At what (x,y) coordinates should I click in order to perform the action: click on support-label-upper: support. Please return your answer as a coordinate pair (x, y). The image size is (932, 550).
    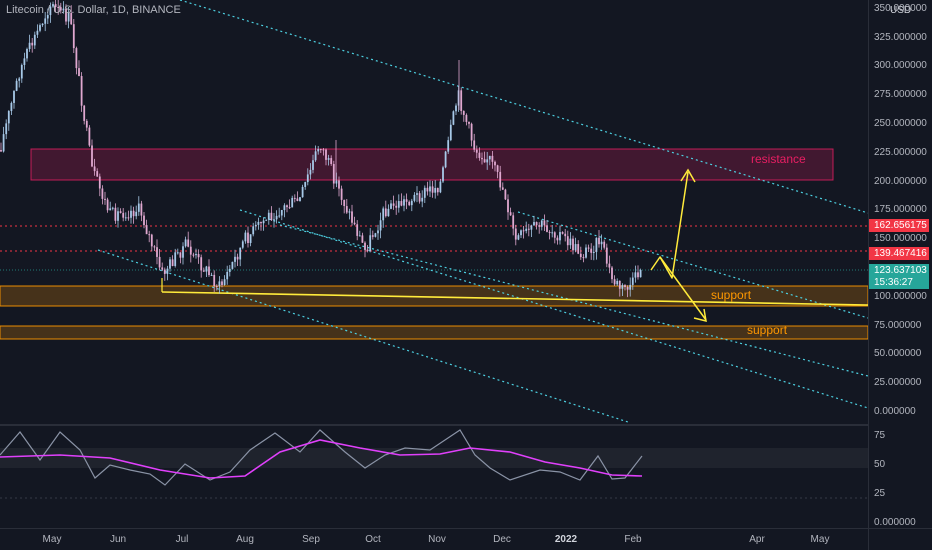
    Looking at the image, I should click on (731, 295).